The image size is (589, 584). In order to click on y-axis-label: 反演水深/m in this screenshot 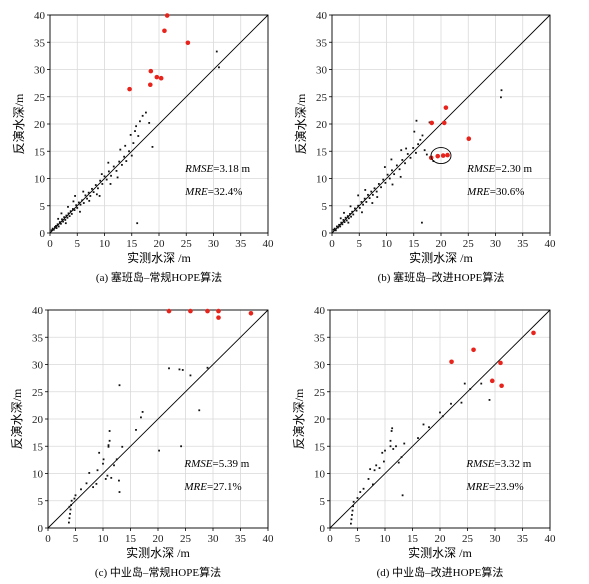, I will do `click(300, 123)`.